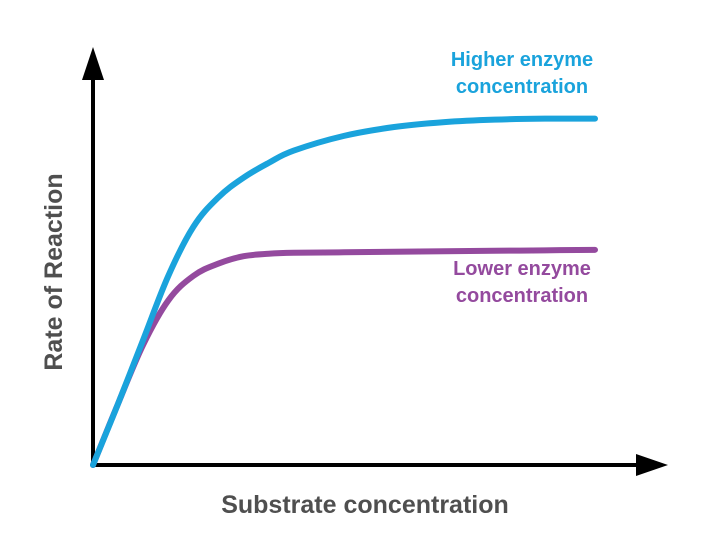  What do you see at coordinates (522, 87) in the screenshot?
I see `series-label-higher-line-2: concentration` at bounding box center [522, 87].